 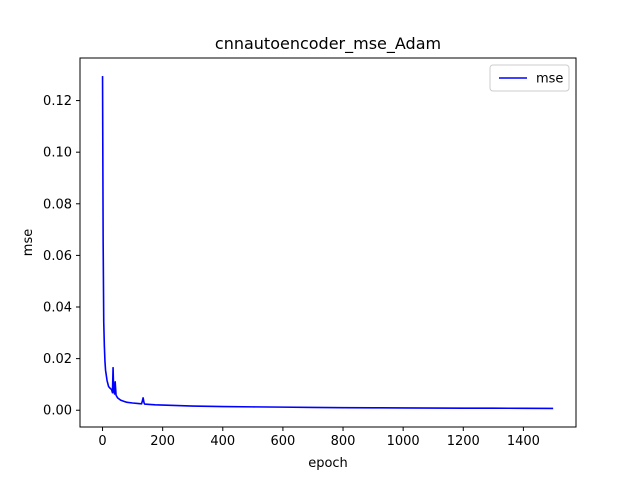 What do you see at coordinates (102, 441) in the screenshot?
I see `x-tick-label: 0` at bounding box center [102, 441].